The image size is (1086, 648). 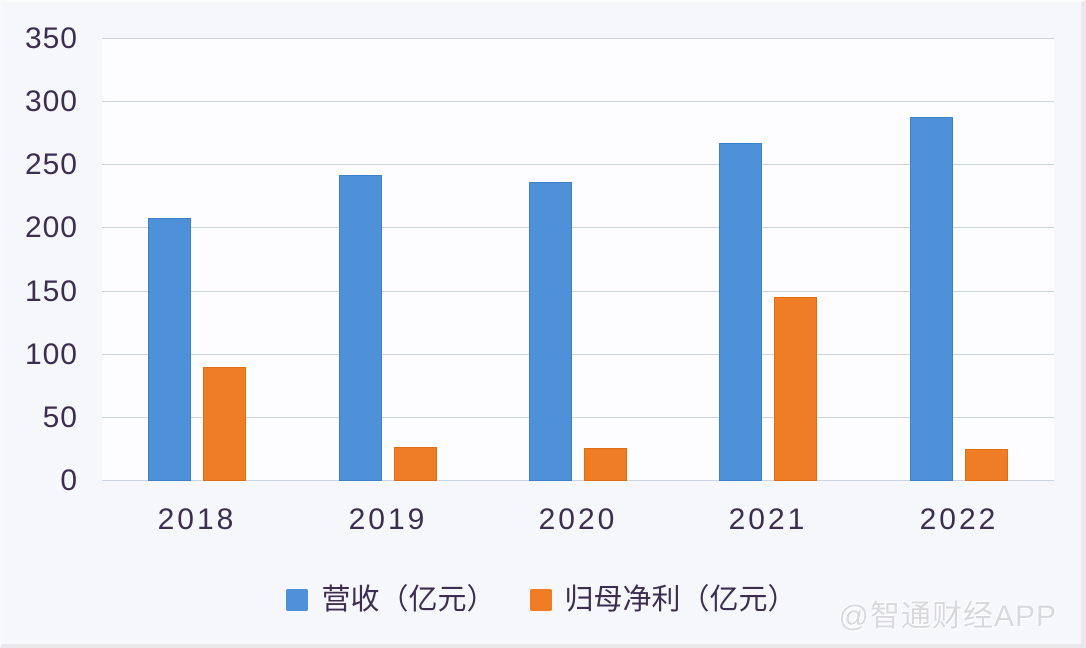 I want to click on x-axis-label-2018: 2018, so click(x=197, y=519).